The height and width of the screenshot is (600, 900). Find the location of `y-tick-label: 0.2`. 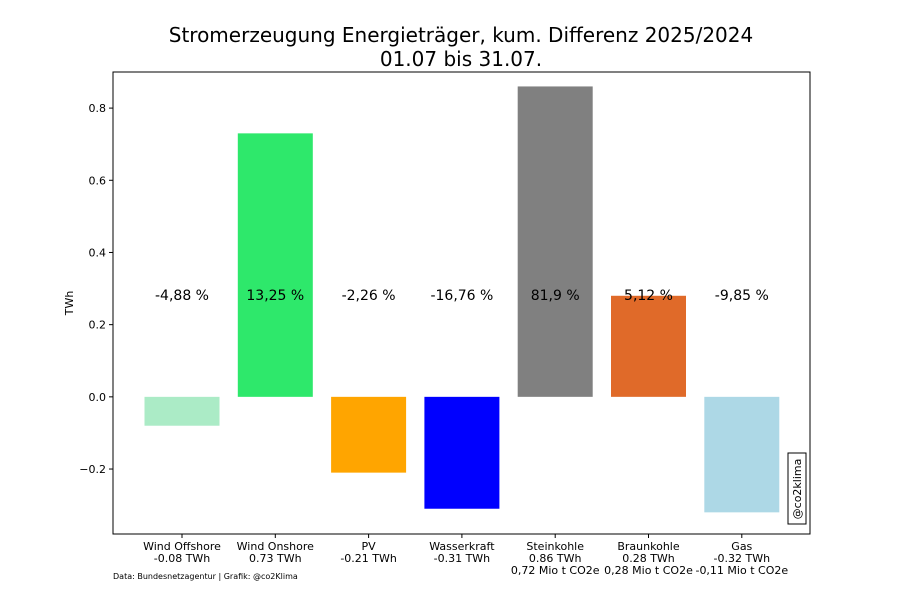

y-tick-label: 0.2 is located at coordinates (98, 325).